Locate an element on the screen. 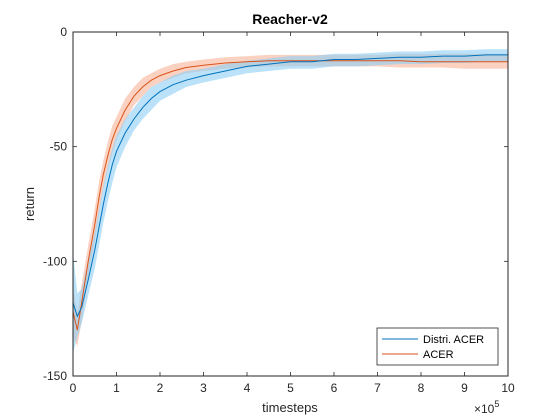 The image size is (560, 420). x-multiplier-base: ×10 is located at coordinates (484, 409).